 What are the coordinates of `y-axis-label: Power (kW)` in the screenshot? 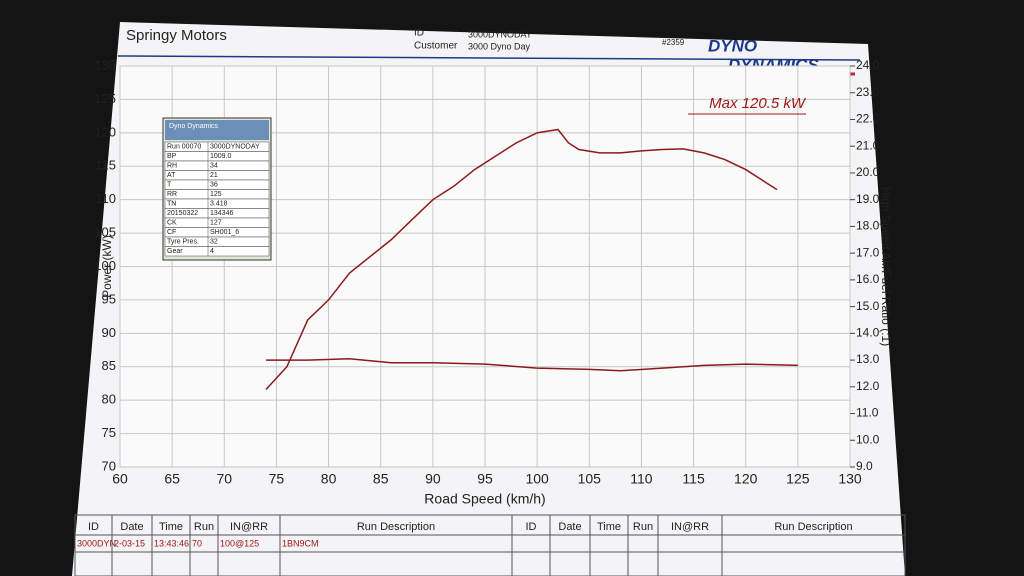 It's located at (107, 266).